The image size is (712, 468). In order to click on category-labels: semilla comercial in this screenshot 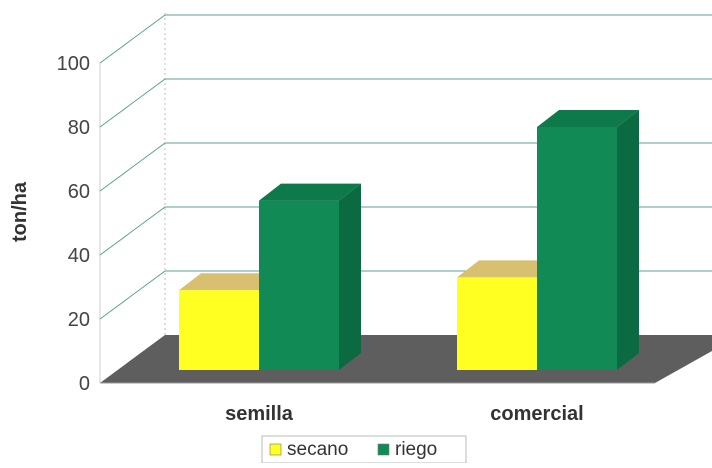, I will do `click(404, 414)`.